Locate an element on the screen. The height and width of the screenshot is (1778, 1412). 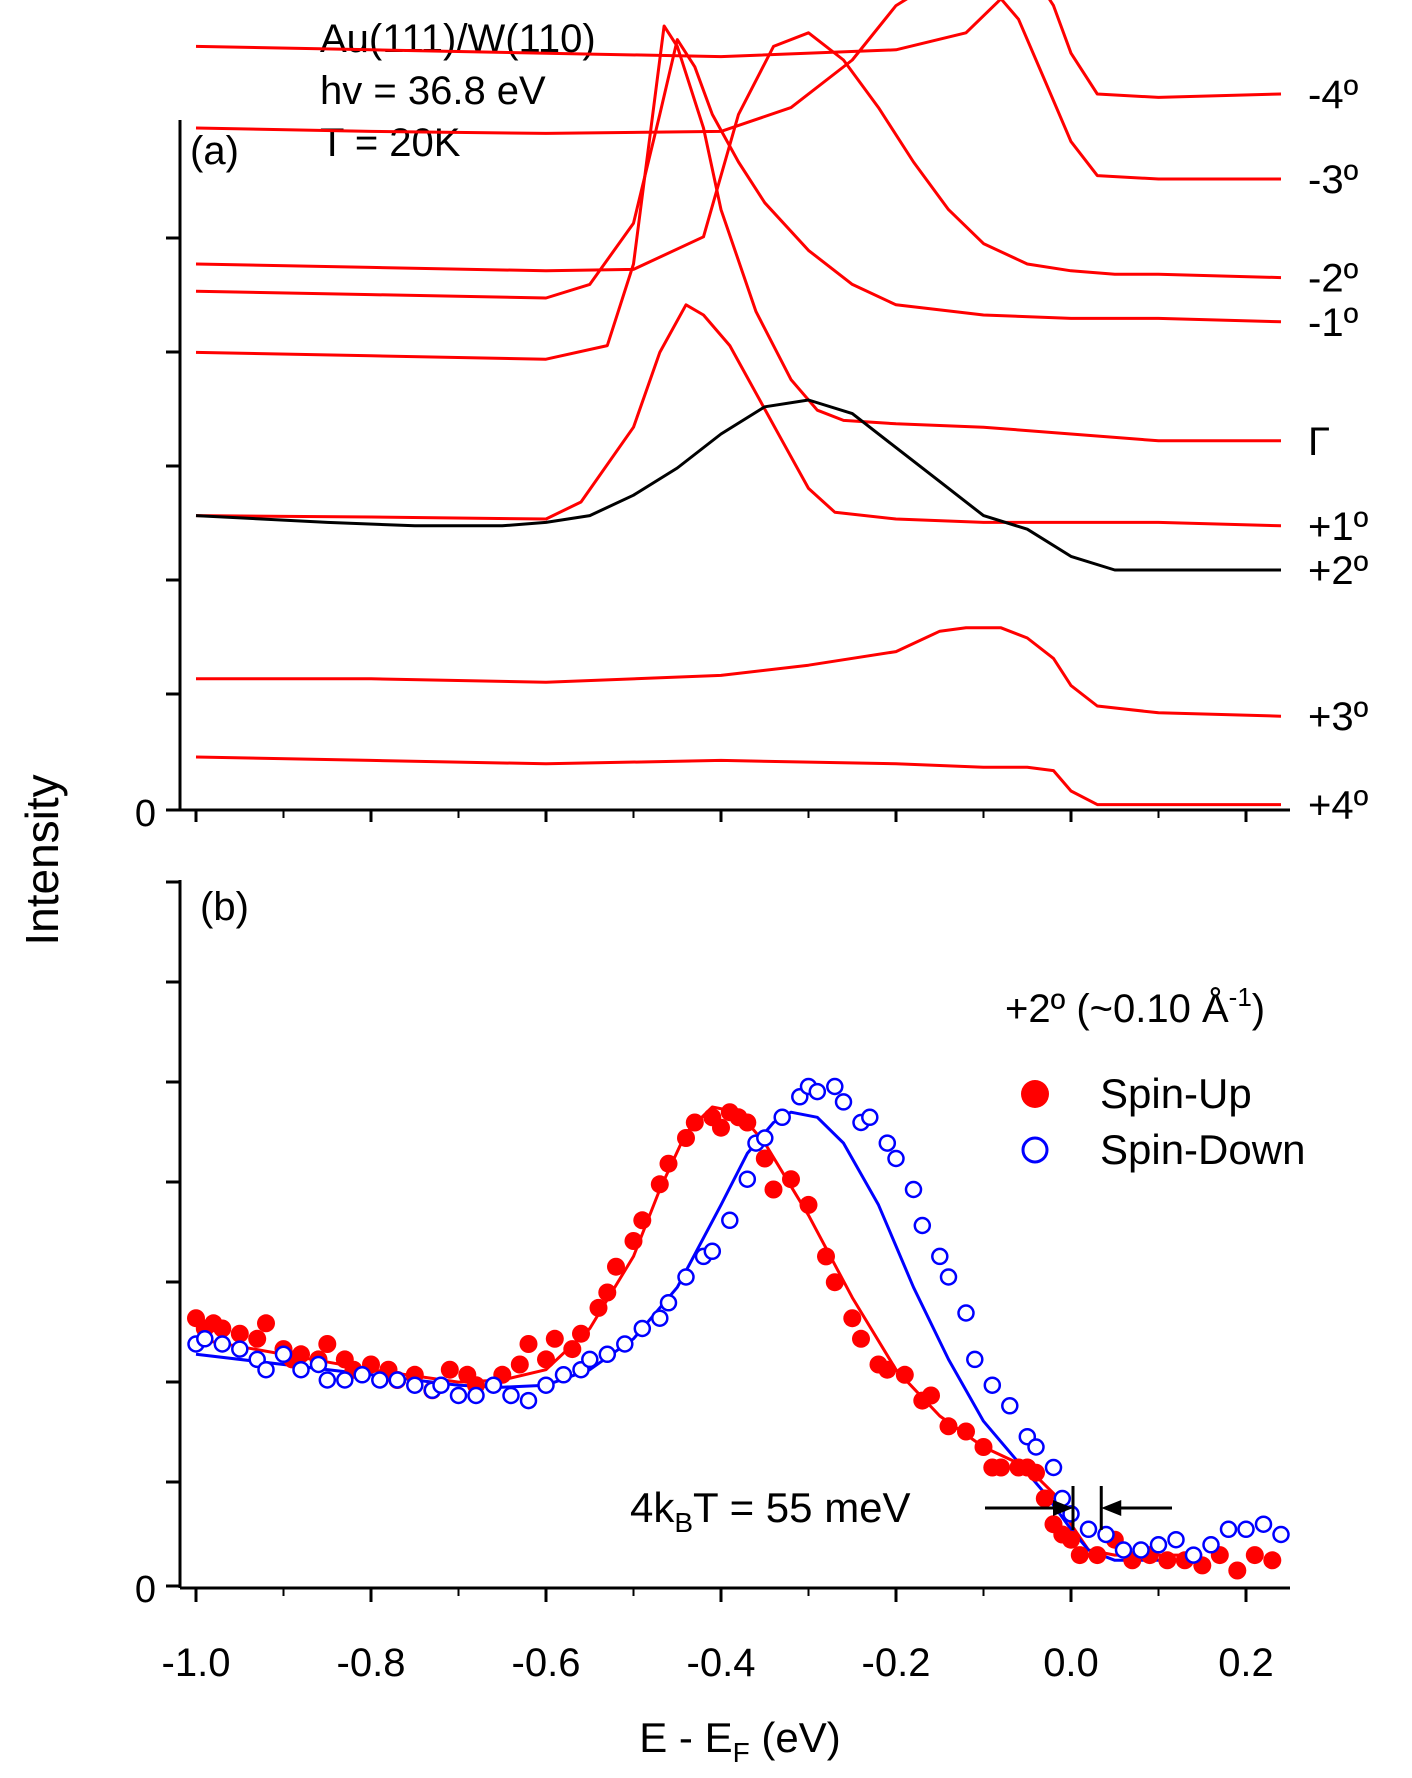
x-axis-label-sub: F is located at coordinates (741, 1752).